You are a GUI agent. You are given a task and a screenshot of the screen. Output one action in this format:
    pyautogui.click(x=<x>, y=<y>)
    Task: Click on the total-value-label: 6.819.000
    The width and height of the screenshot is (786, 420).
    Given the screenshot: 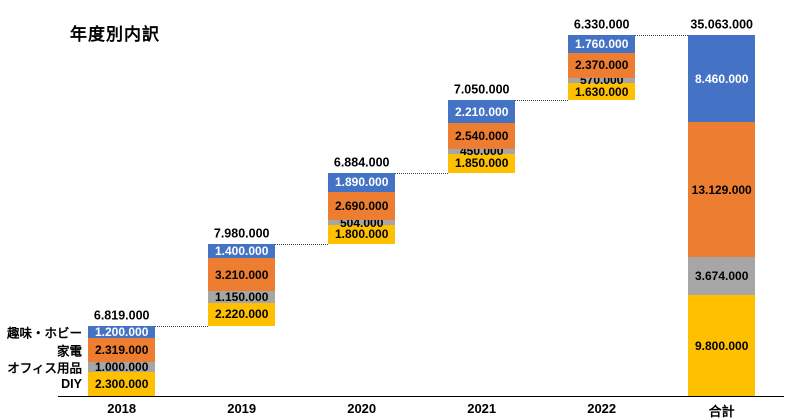 What is the action you would take?
    pyautogui.click(x=121, y=315)
    